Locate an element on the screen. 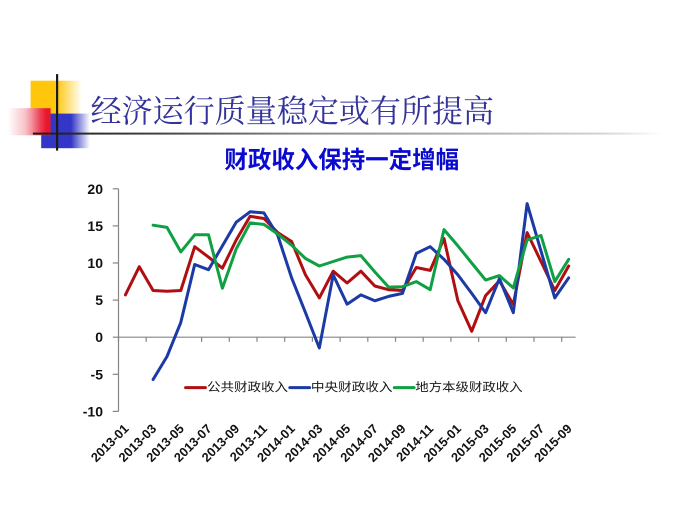 The height and width of the screenshot is (510, 680). svg-text: 10 is located at coordinates (95, 263).